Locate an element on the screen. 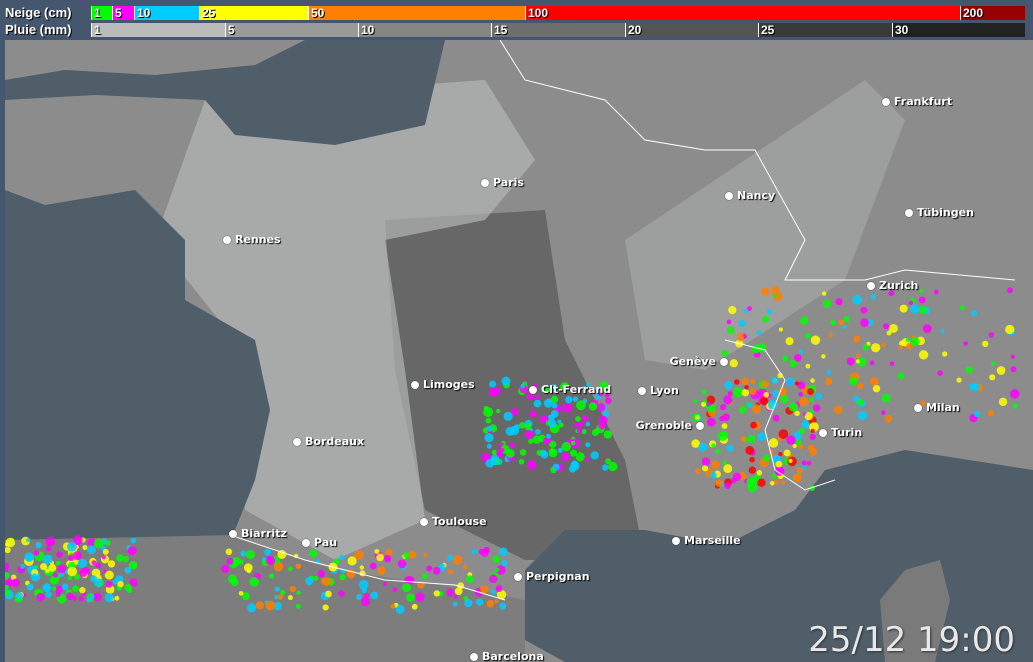  city-name: Nancy is located at coordinates (756, 195).